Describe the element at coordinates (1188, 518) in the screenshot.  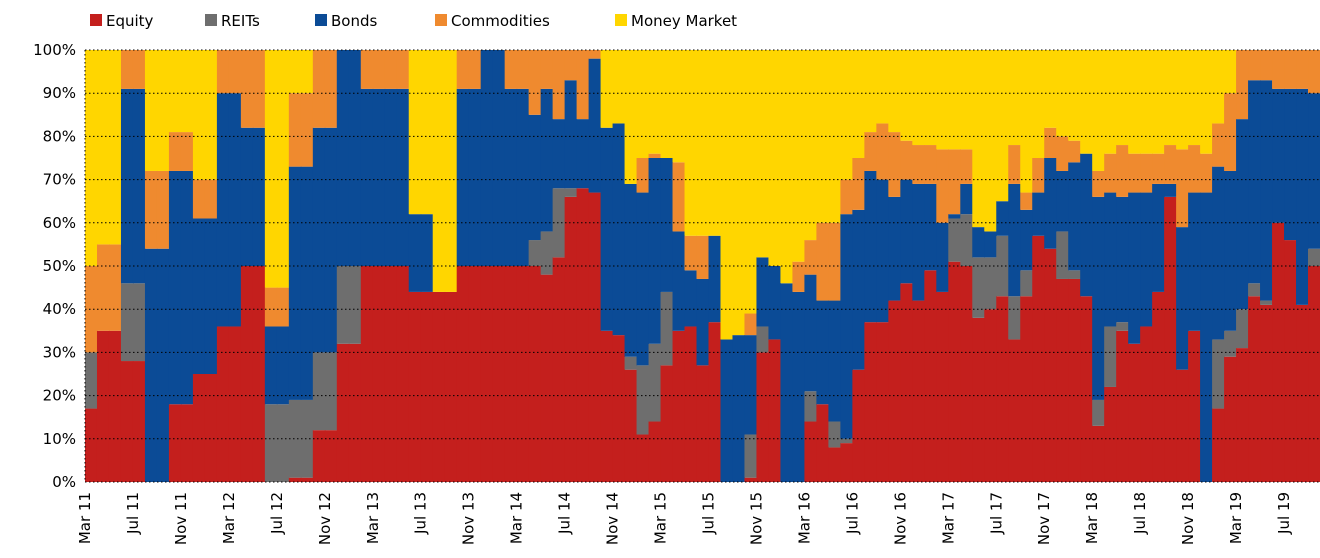
I see `x-tick-label: Nov 18` at that location.